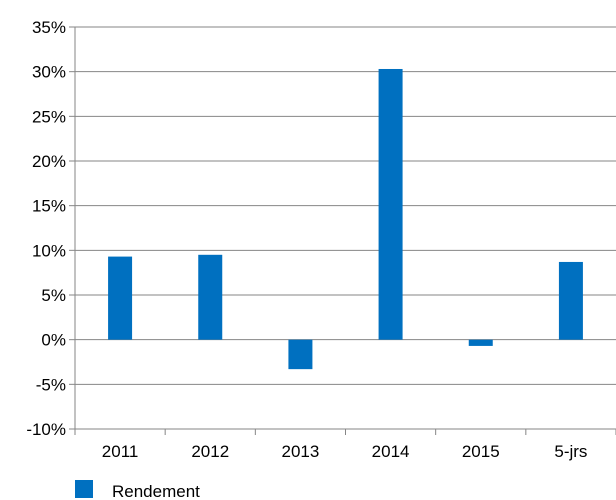  Describe the element at coordinates (301, 451) in the screenshot. I see `x-tick-label: 2013` at that location.